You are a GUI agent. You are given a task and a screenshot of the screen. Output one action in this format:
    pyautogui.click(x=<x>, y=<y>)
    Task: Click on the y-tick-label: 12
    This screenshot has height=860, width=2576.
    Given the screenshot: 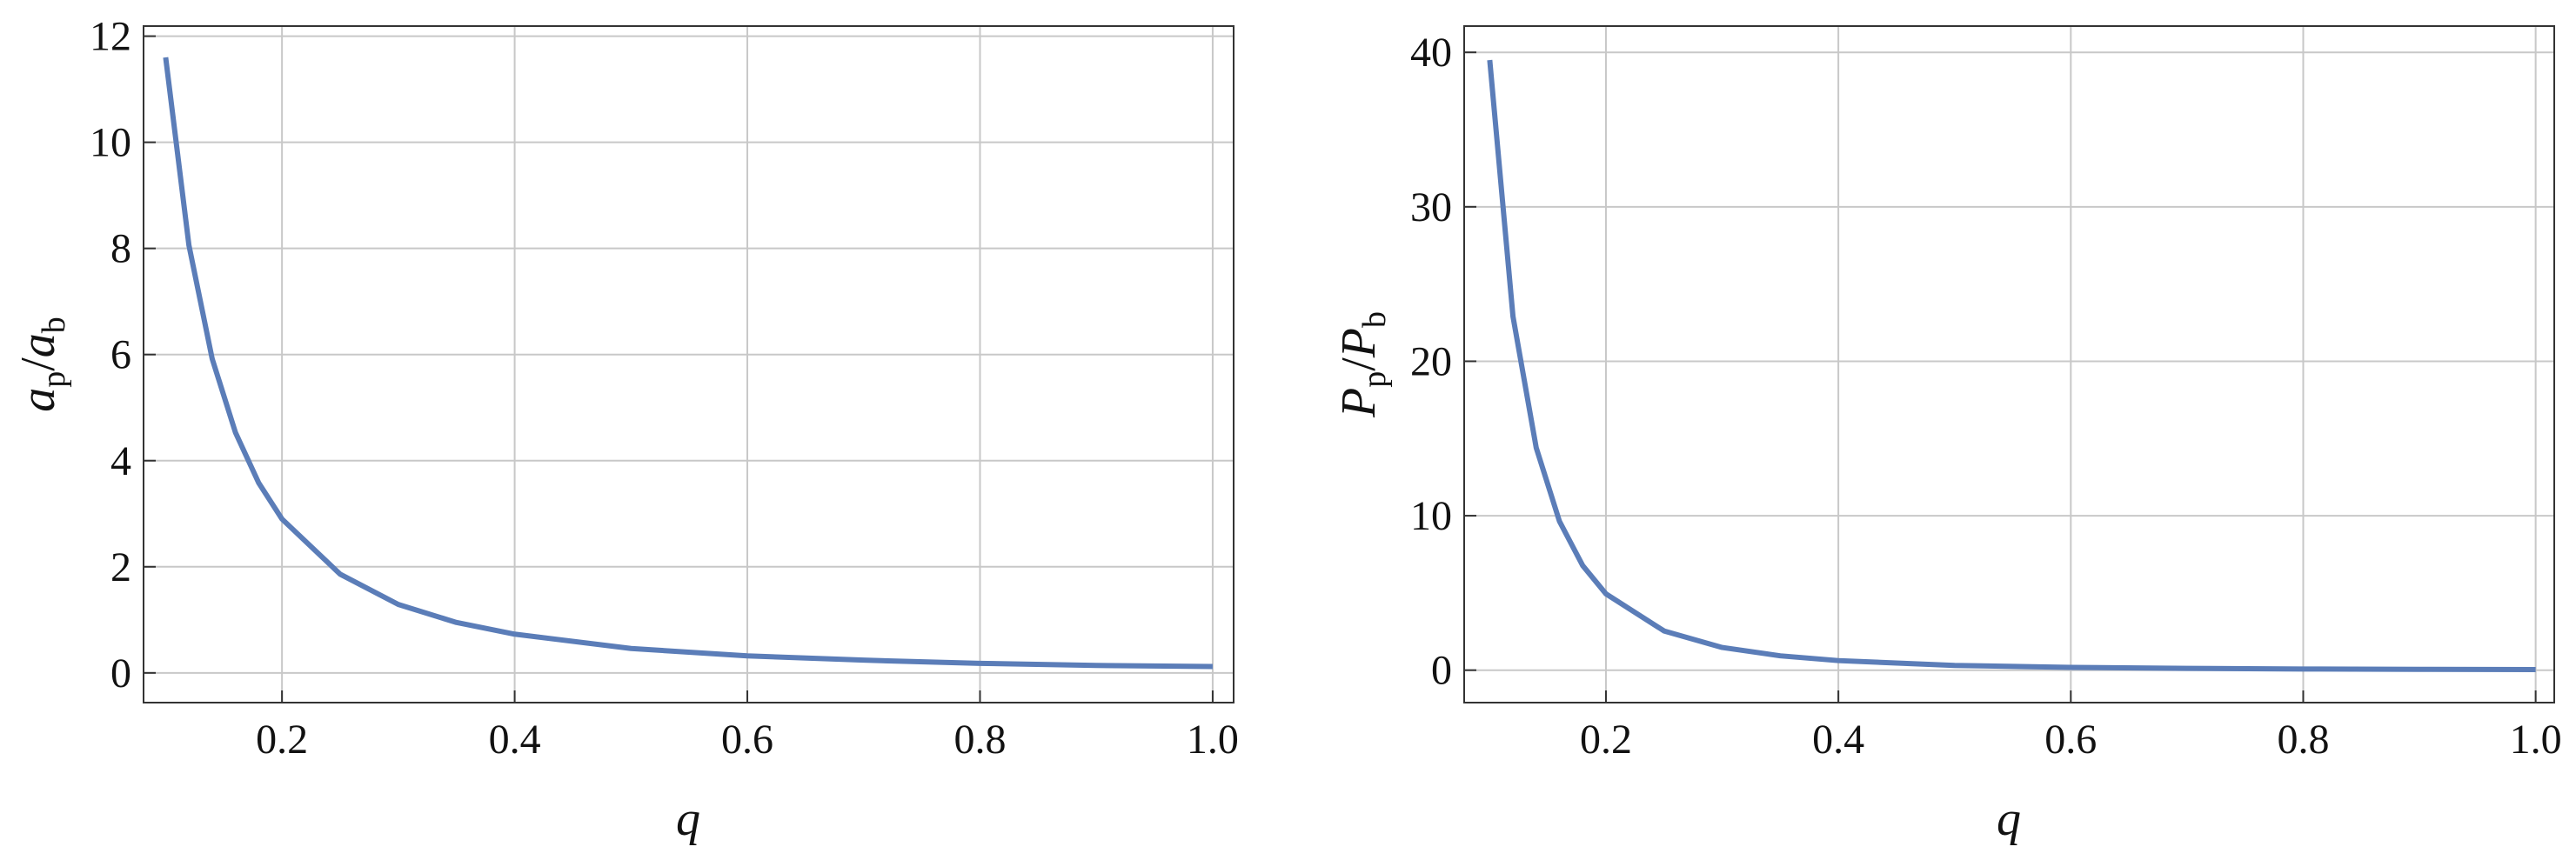 What is the action you would take?
    pyautogui.click(x=110, y=37)
    